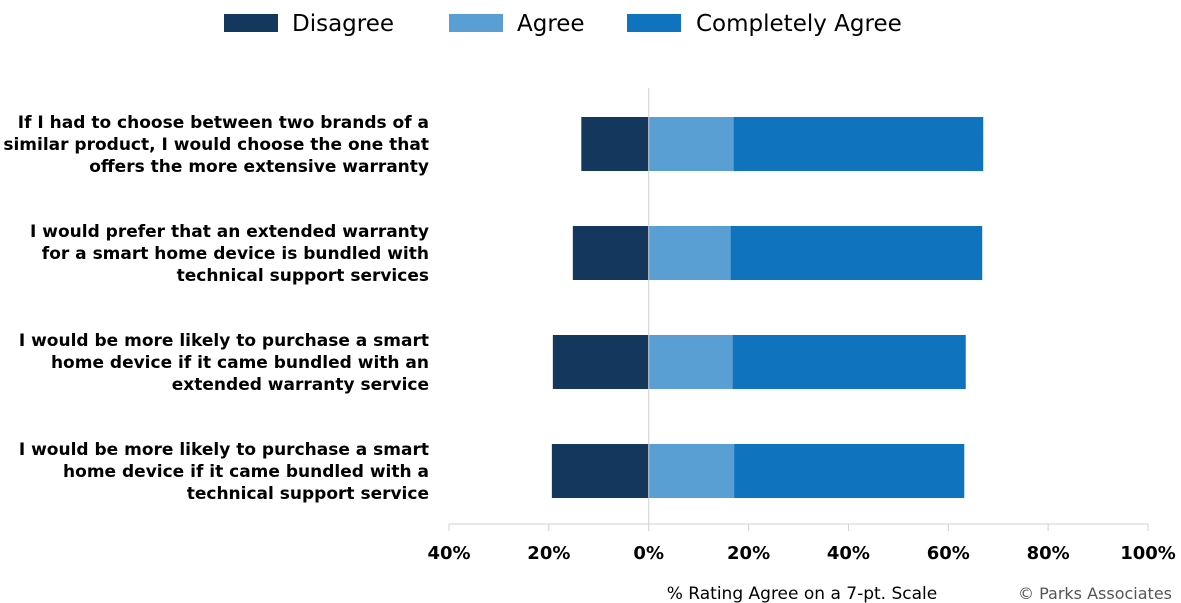  Describe the element at coordinates (551, 24) in the screenshot. I see `legend-label-agree: Agree` at that location.